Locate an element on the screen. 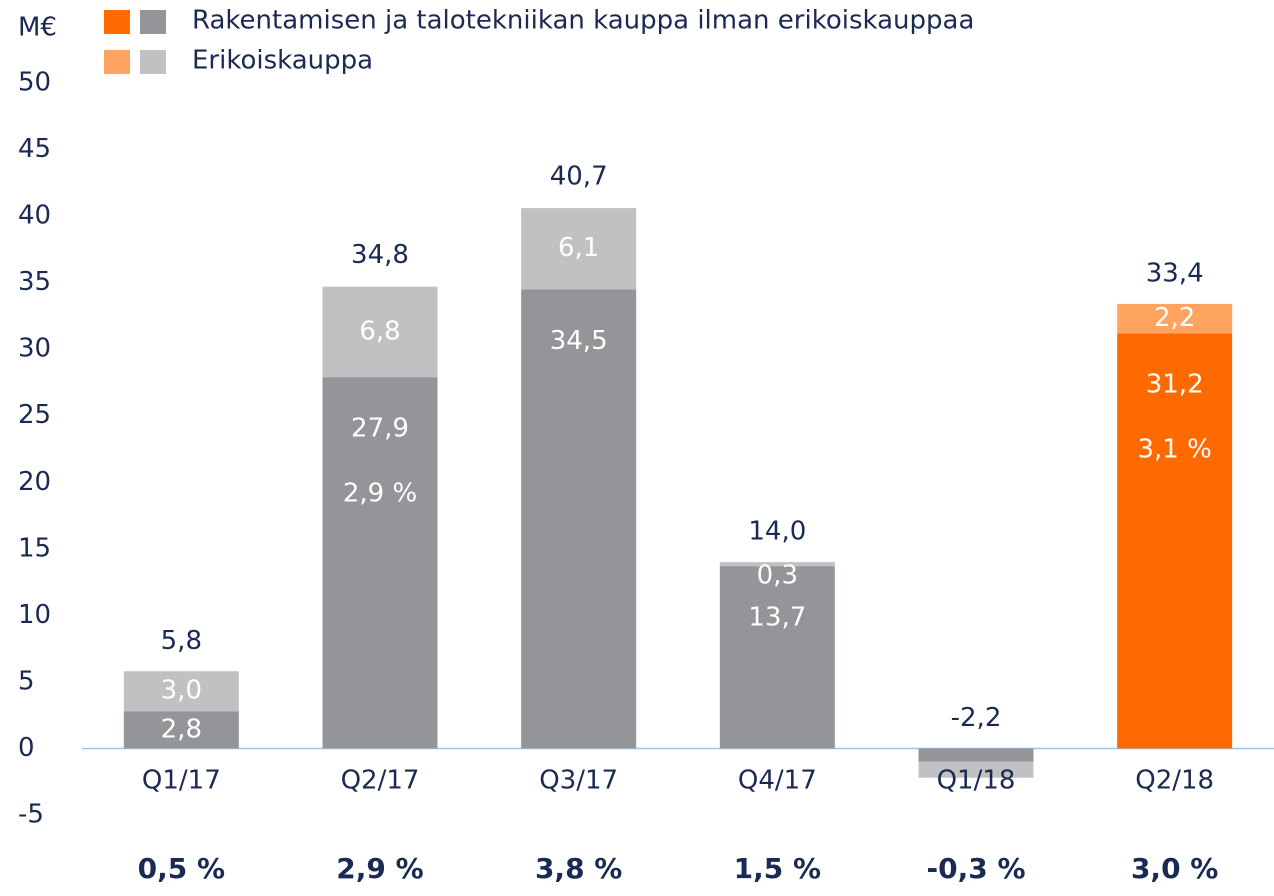 Image resolution: width=1274 pixels, height=896 pixels. y-tick-label: 15 is located at coordinates (34, 548).